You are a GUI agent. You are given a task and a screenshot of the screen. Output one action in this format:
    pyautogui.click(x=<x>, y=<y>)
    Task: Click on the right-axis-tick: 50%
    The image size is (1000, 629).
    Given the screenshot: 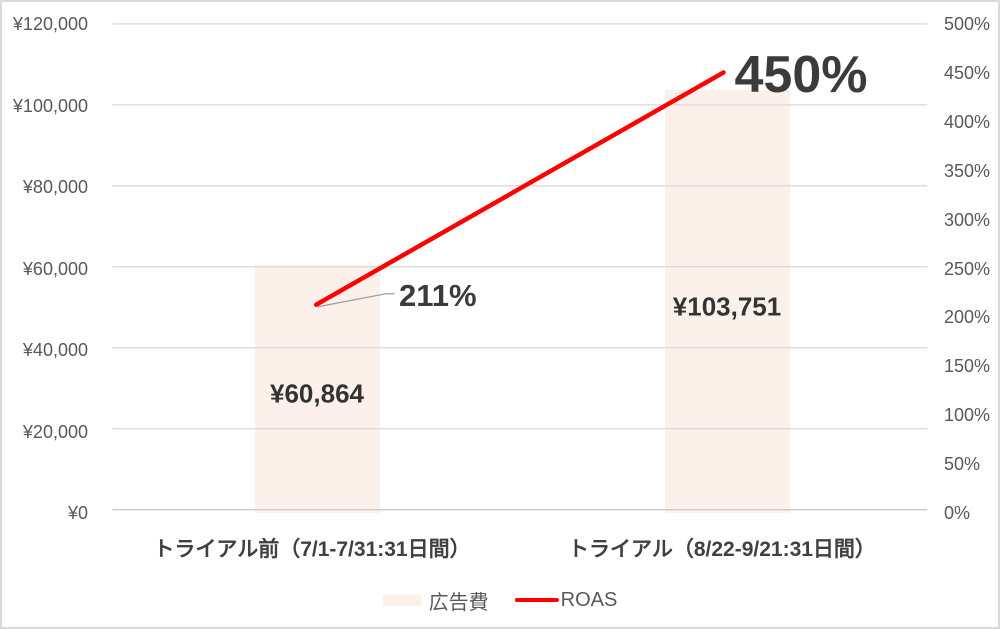 What is the action you would take?
    pyautogui.click(x=962, y=464)
    